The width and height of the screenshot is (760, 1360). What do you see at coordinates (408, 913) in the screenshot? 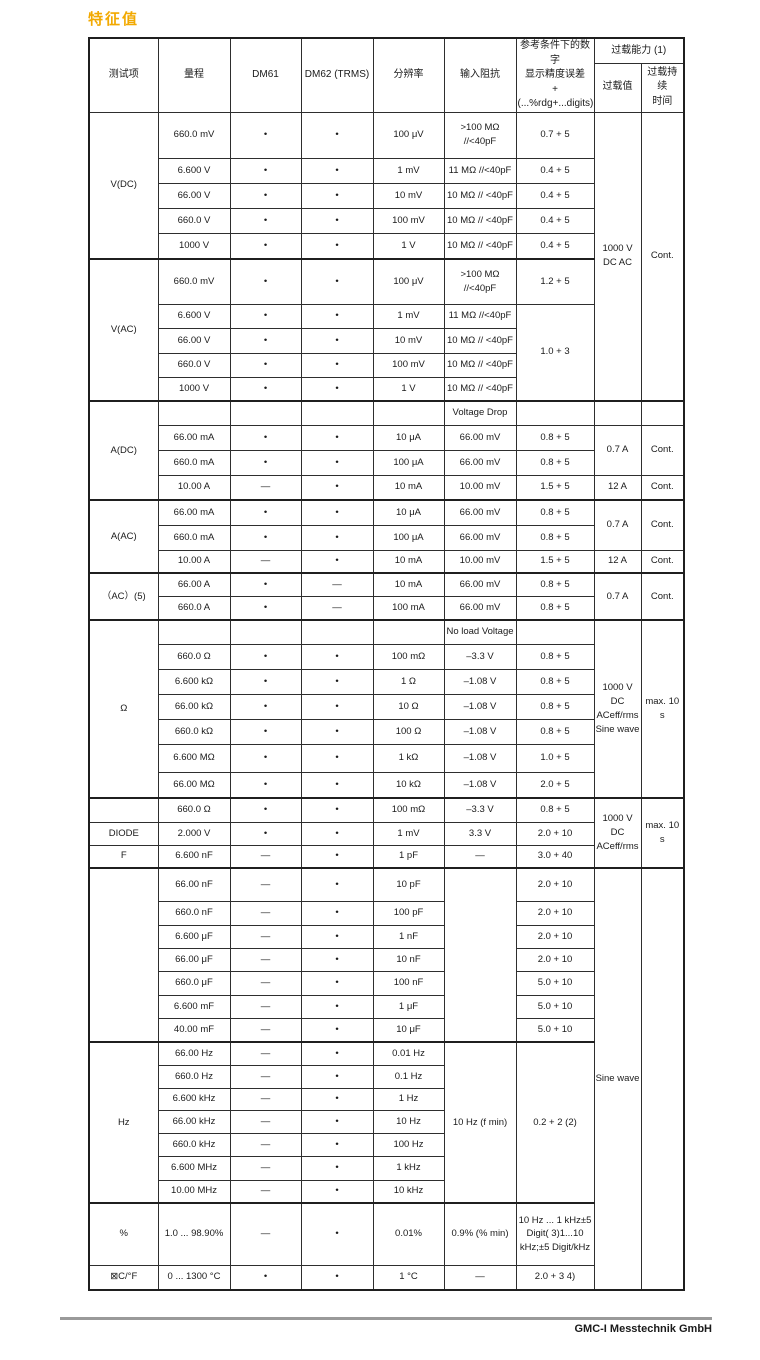
I see `table-cell: 100 pF` at bounding box center [408, 913].